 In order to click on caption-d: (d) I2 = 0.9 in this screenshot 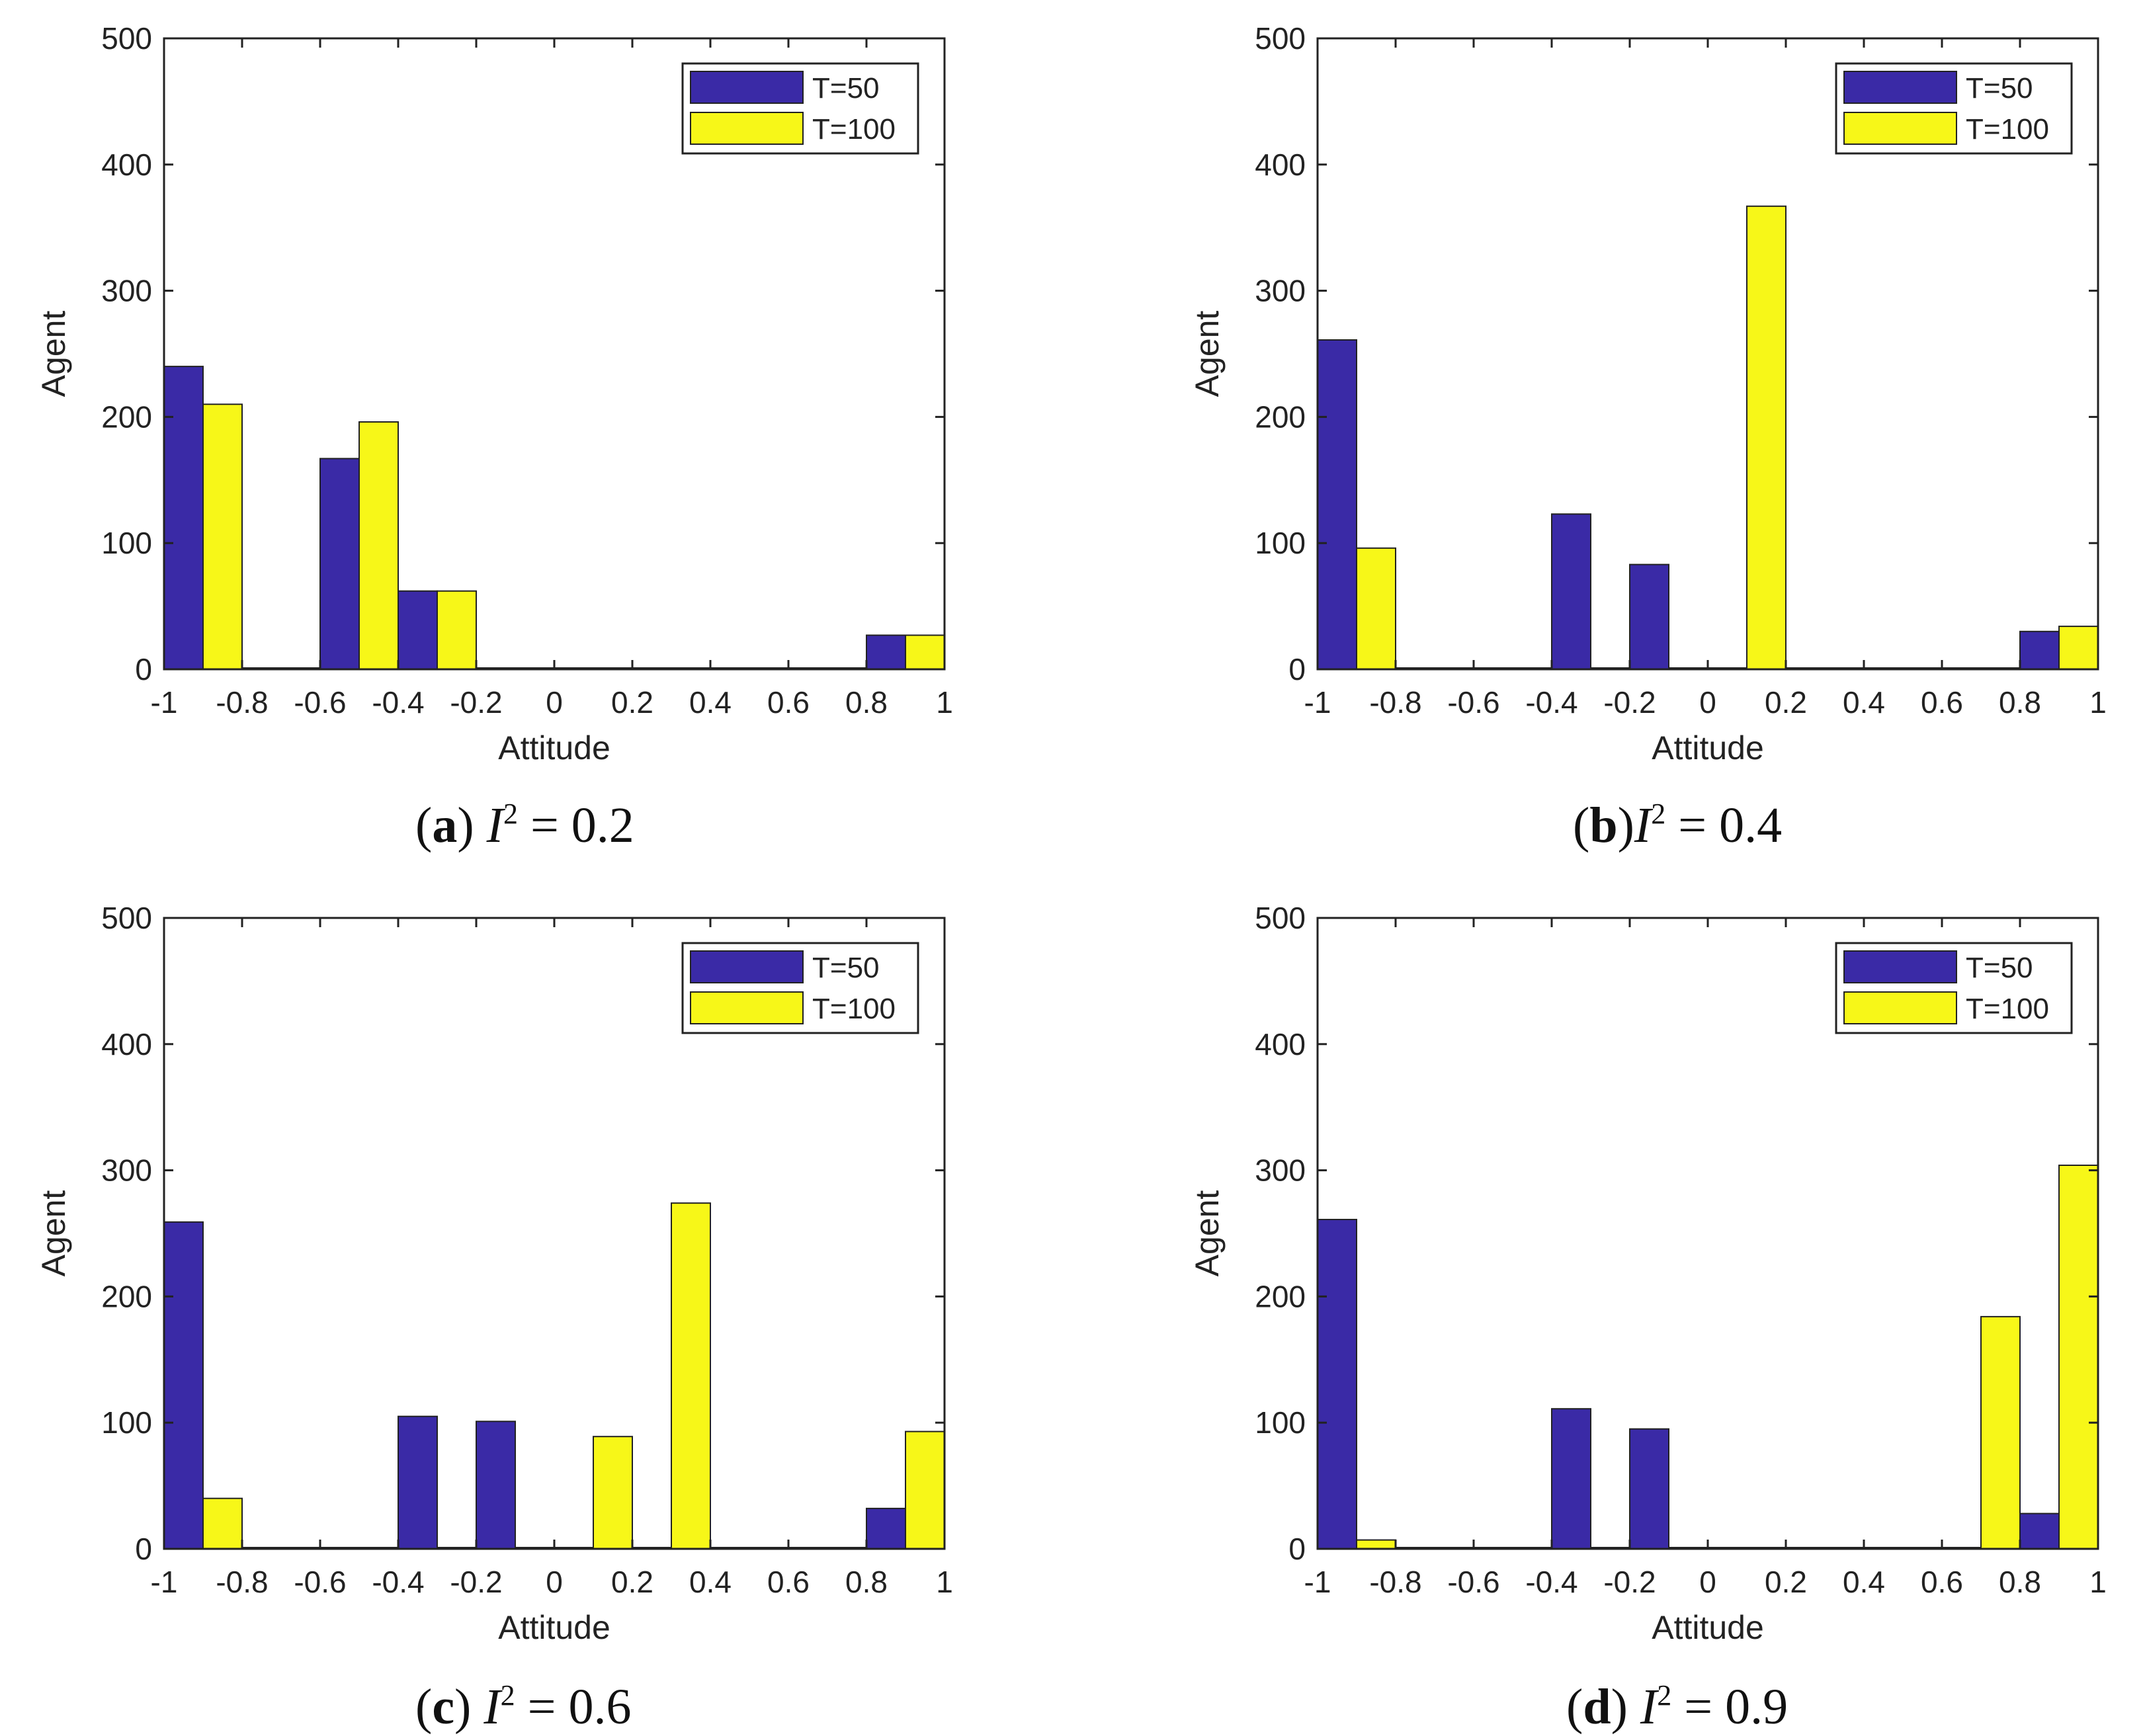, I will do `click(1677, 1707)`.